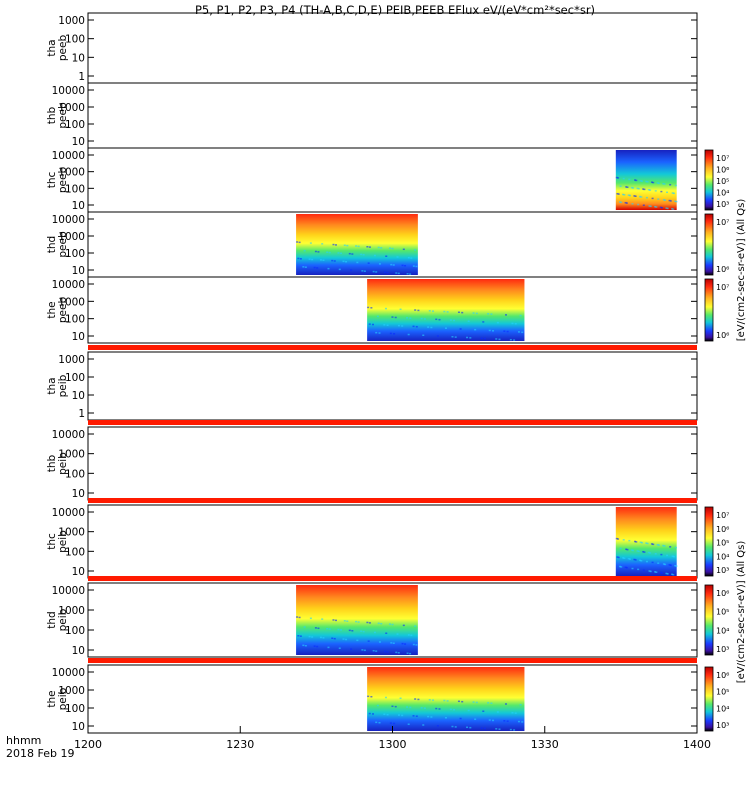 Image resolution: width=750 pixels, height=800 pixels. I want to click on panel-ylabel: peib, so click(63, 541).